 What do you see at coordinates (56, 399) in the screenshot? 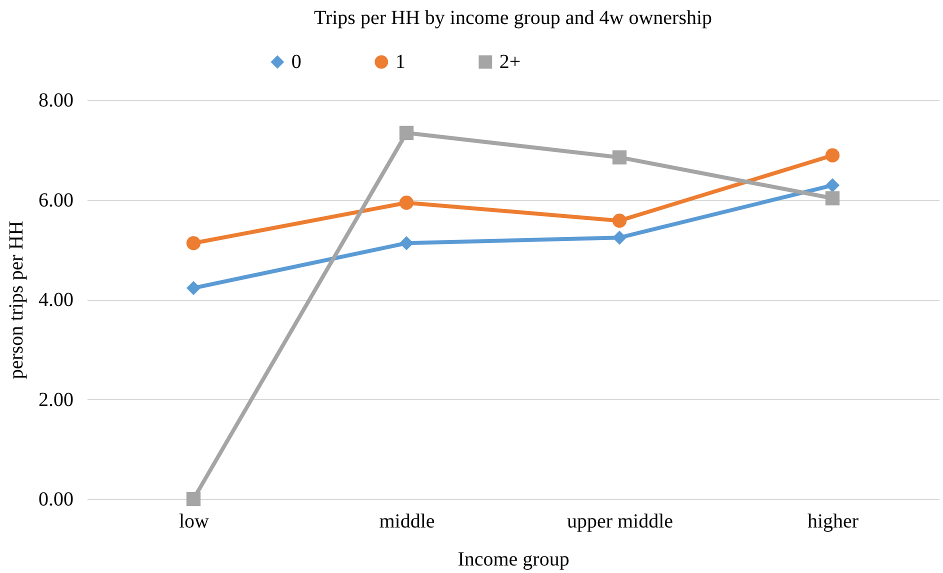
I see `y-tick-label: 2.00` at bounding box center [56, 399].